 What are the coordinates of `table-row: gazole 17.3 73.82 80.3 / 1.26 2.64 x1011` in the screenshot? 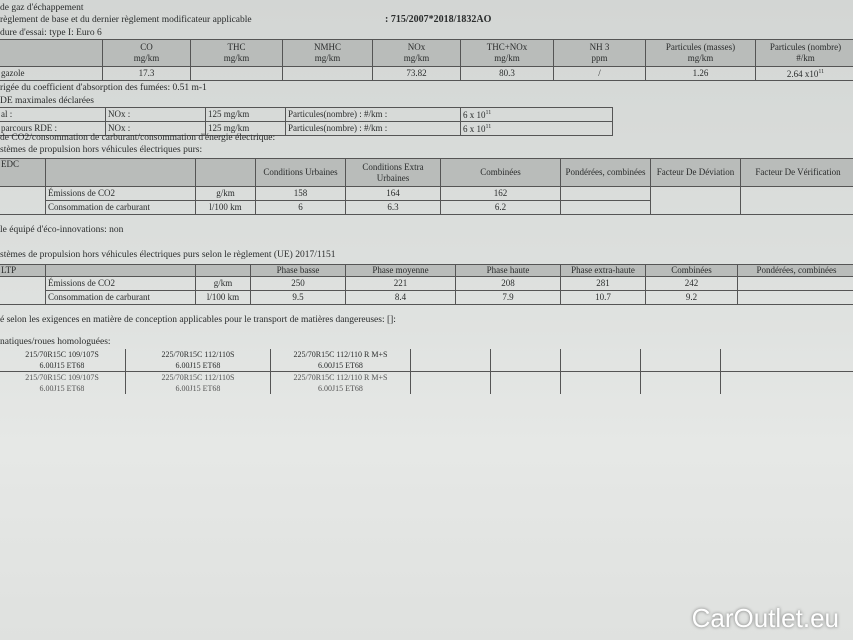 It's located at (426, 73).